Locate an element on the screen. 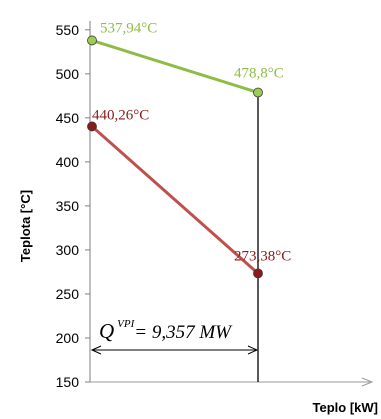 The width and height of the screenshot is (381, 419). data-label: 478,8°C is located at coordinates (259, 73).